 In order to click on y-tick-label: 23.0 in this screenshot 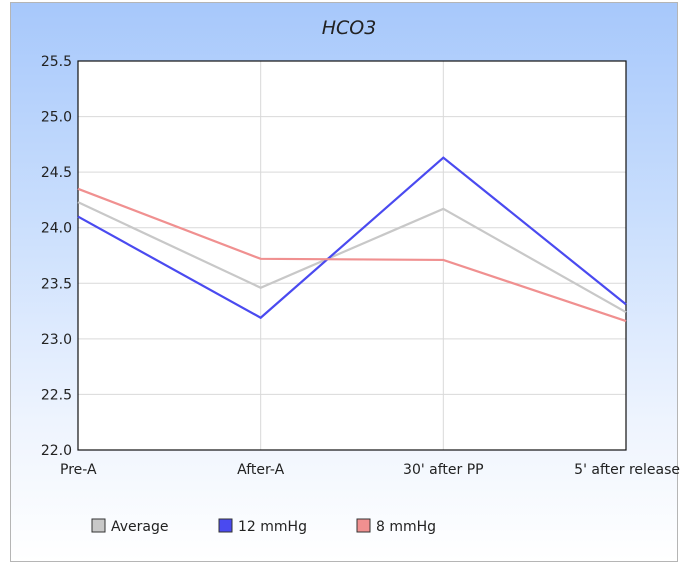, I will do `click(56, 340)`.